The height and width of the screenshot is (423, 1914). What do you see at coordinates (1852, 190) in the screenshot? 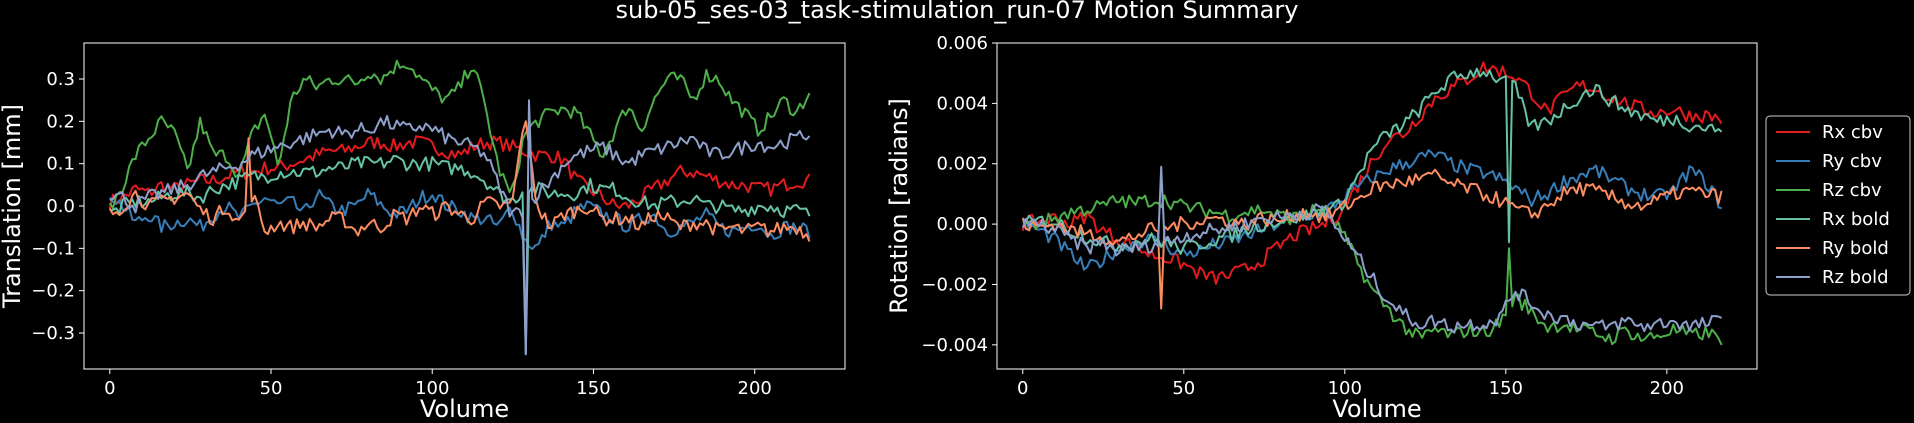
I see `legend-entry: Rz cbv` at bounding box center [1852, 190].